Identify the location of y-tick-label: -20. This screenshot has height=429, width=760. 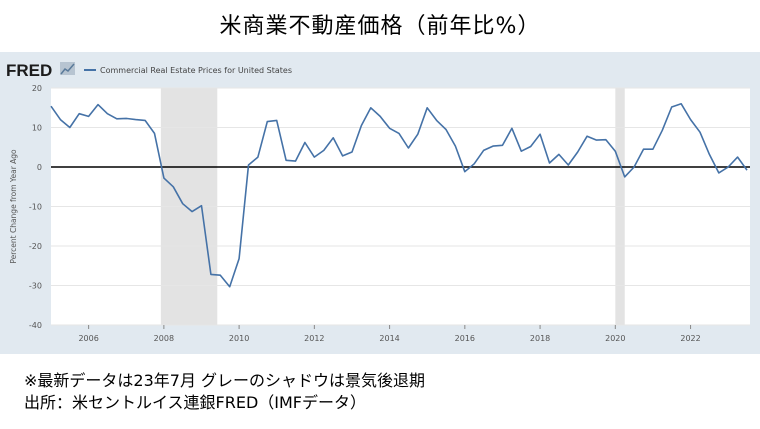
(35, 246).